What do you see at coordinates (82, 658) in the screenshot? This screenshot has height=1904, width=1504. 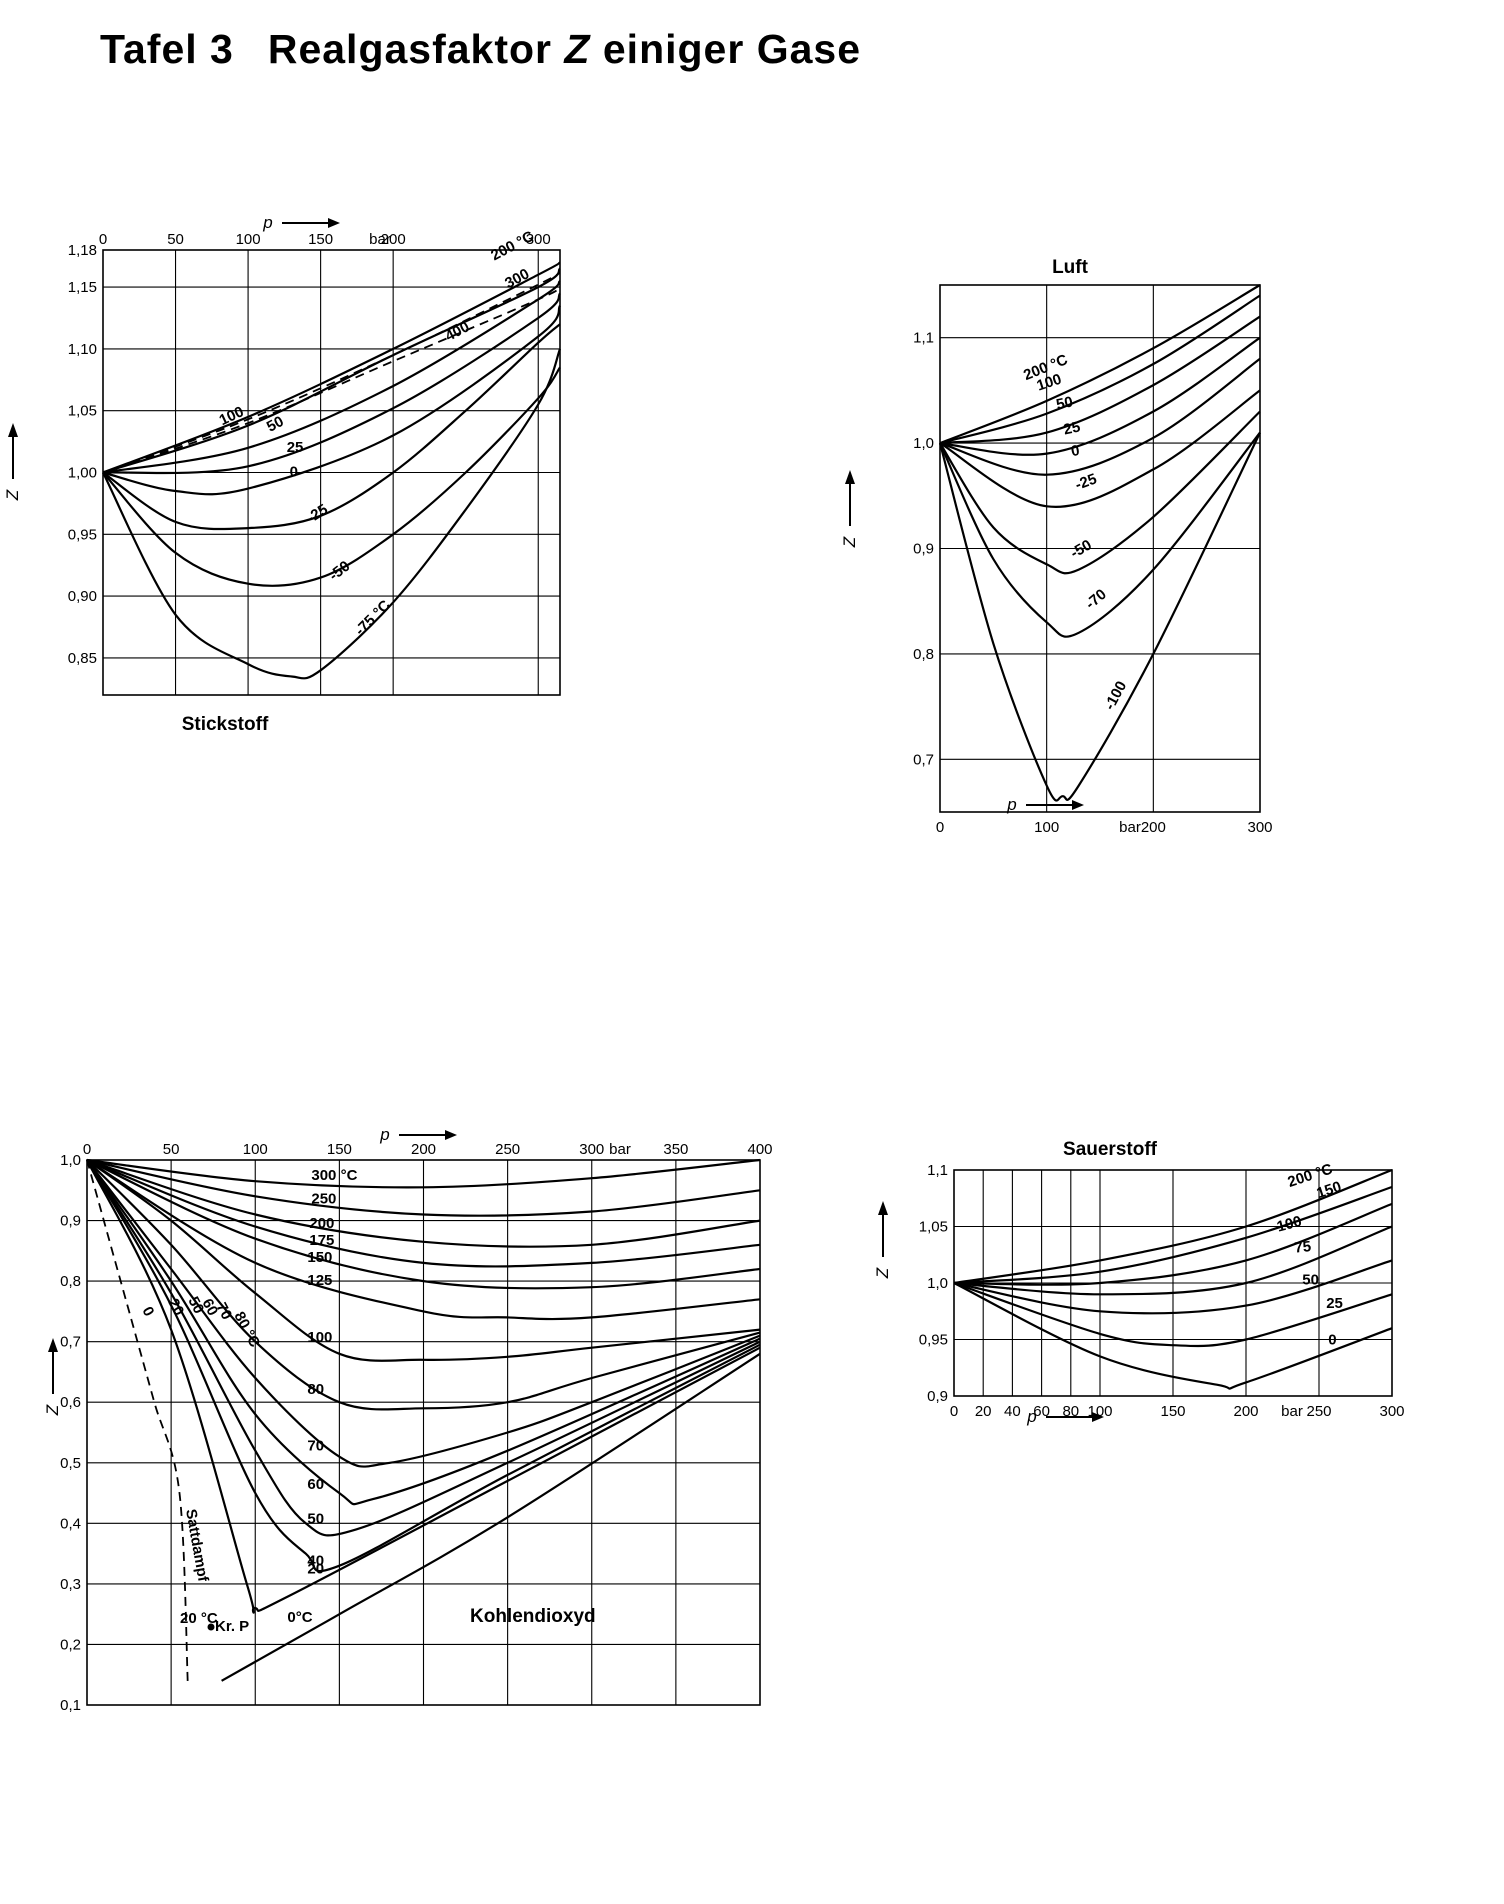 I see `y-tick-label: 0,85` at bounding box center [82, 658].